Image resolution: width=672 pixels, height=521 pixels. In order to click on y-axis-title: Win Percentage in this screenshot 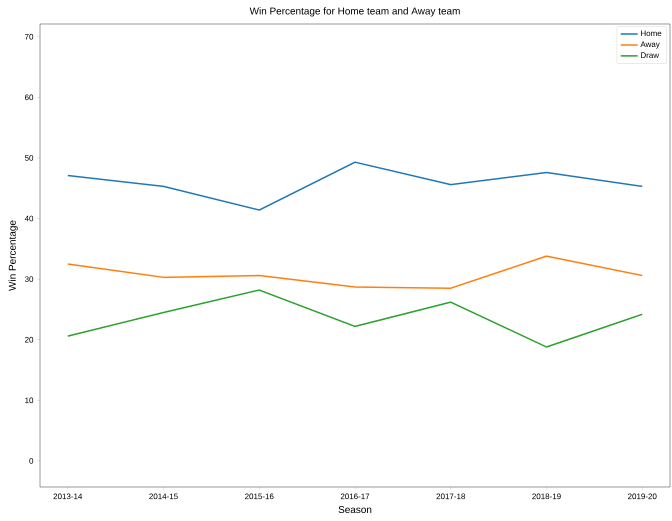, I will do `click(13, 255)`.